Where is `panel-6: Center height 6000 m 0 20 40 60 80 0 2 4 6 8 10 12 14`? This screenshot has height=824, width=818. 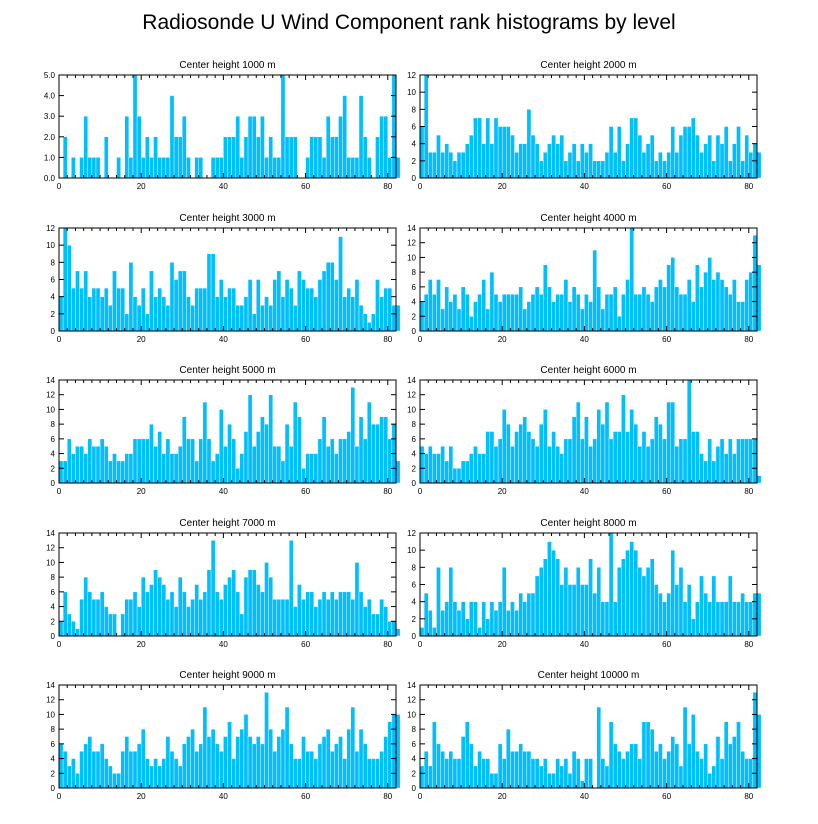 panel-6: Center height 6000 m 0 20 40 60 80 0 2 4 6 8 10 12 14 is located at coordinates (584, 430).